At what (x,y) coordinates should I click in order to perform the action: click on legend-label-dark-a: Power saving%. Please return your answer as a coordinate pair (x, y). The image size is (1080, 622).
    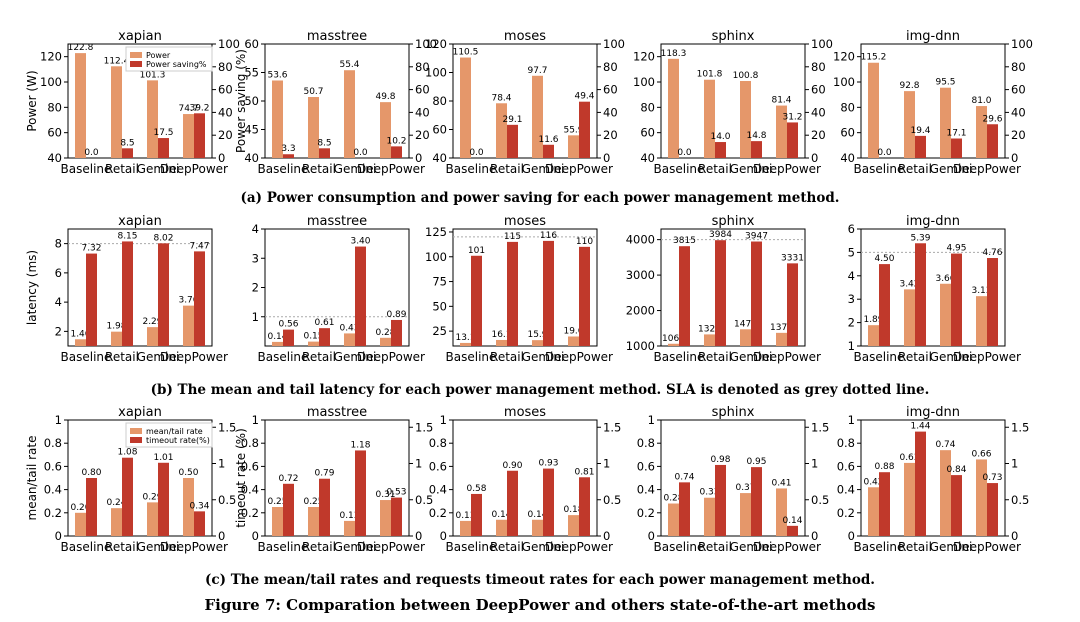
    Looking at the image, I should click on (176, 64).